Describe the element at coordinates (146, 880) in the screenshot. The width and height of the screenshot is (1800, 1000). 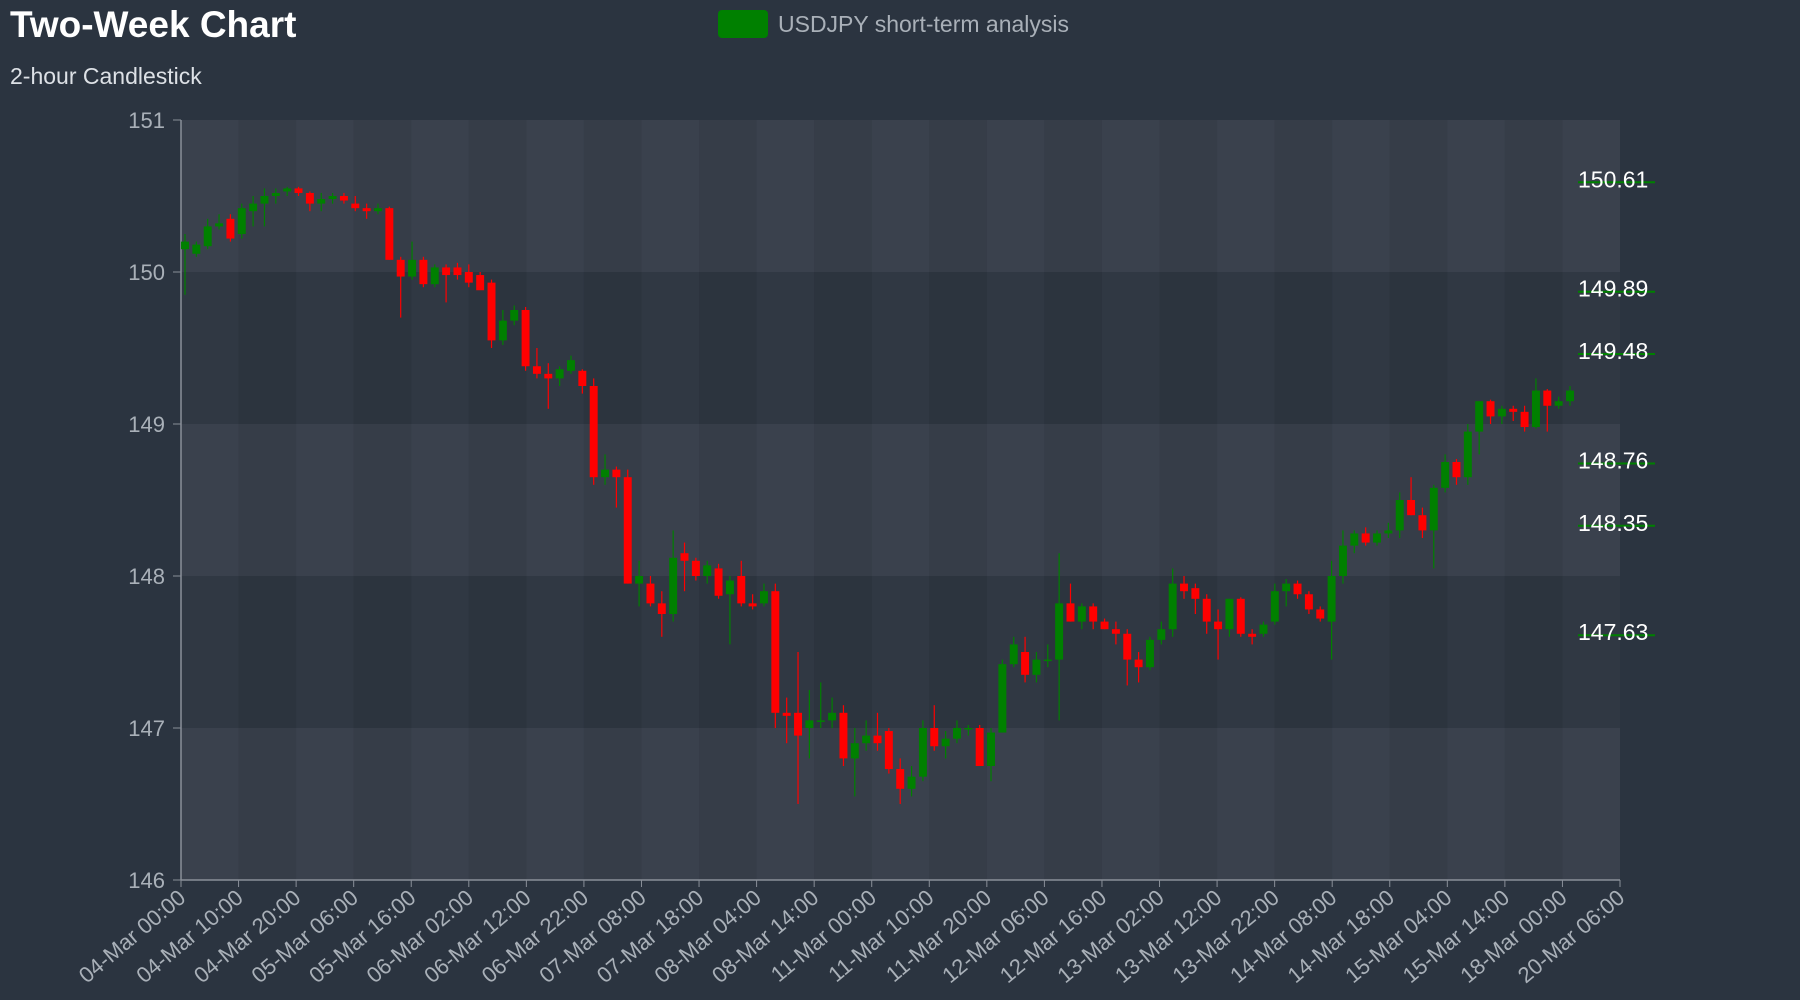
I see `y-tick-label: 146` at that location.